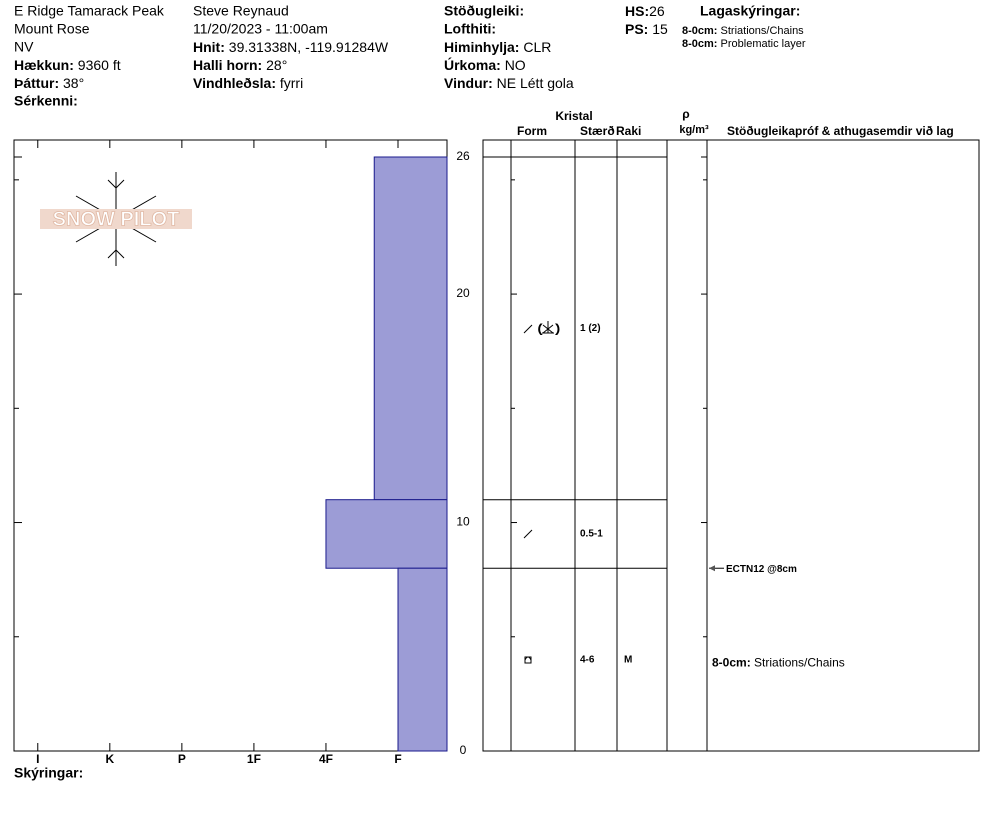 This screenshot has height=840, width=994. I want to click on aspect: Þáttur: 38°, so click(49, 83).